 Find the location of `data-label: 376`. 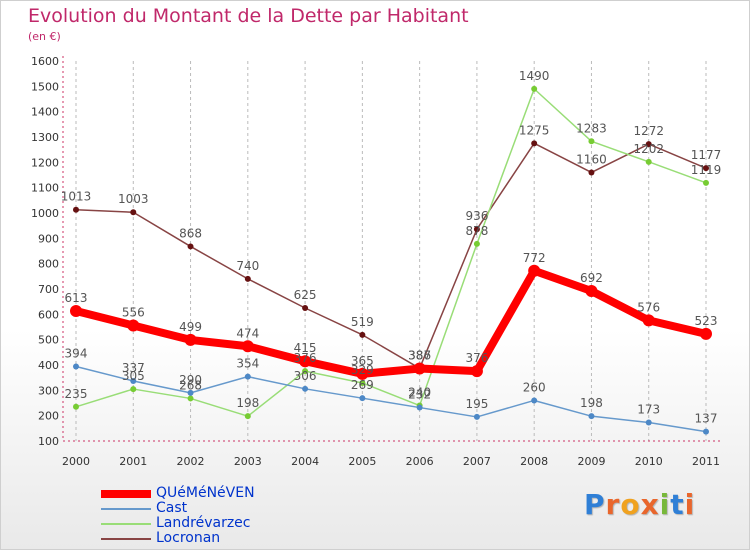

data-label: 376 is located at coordinates (305, 358).